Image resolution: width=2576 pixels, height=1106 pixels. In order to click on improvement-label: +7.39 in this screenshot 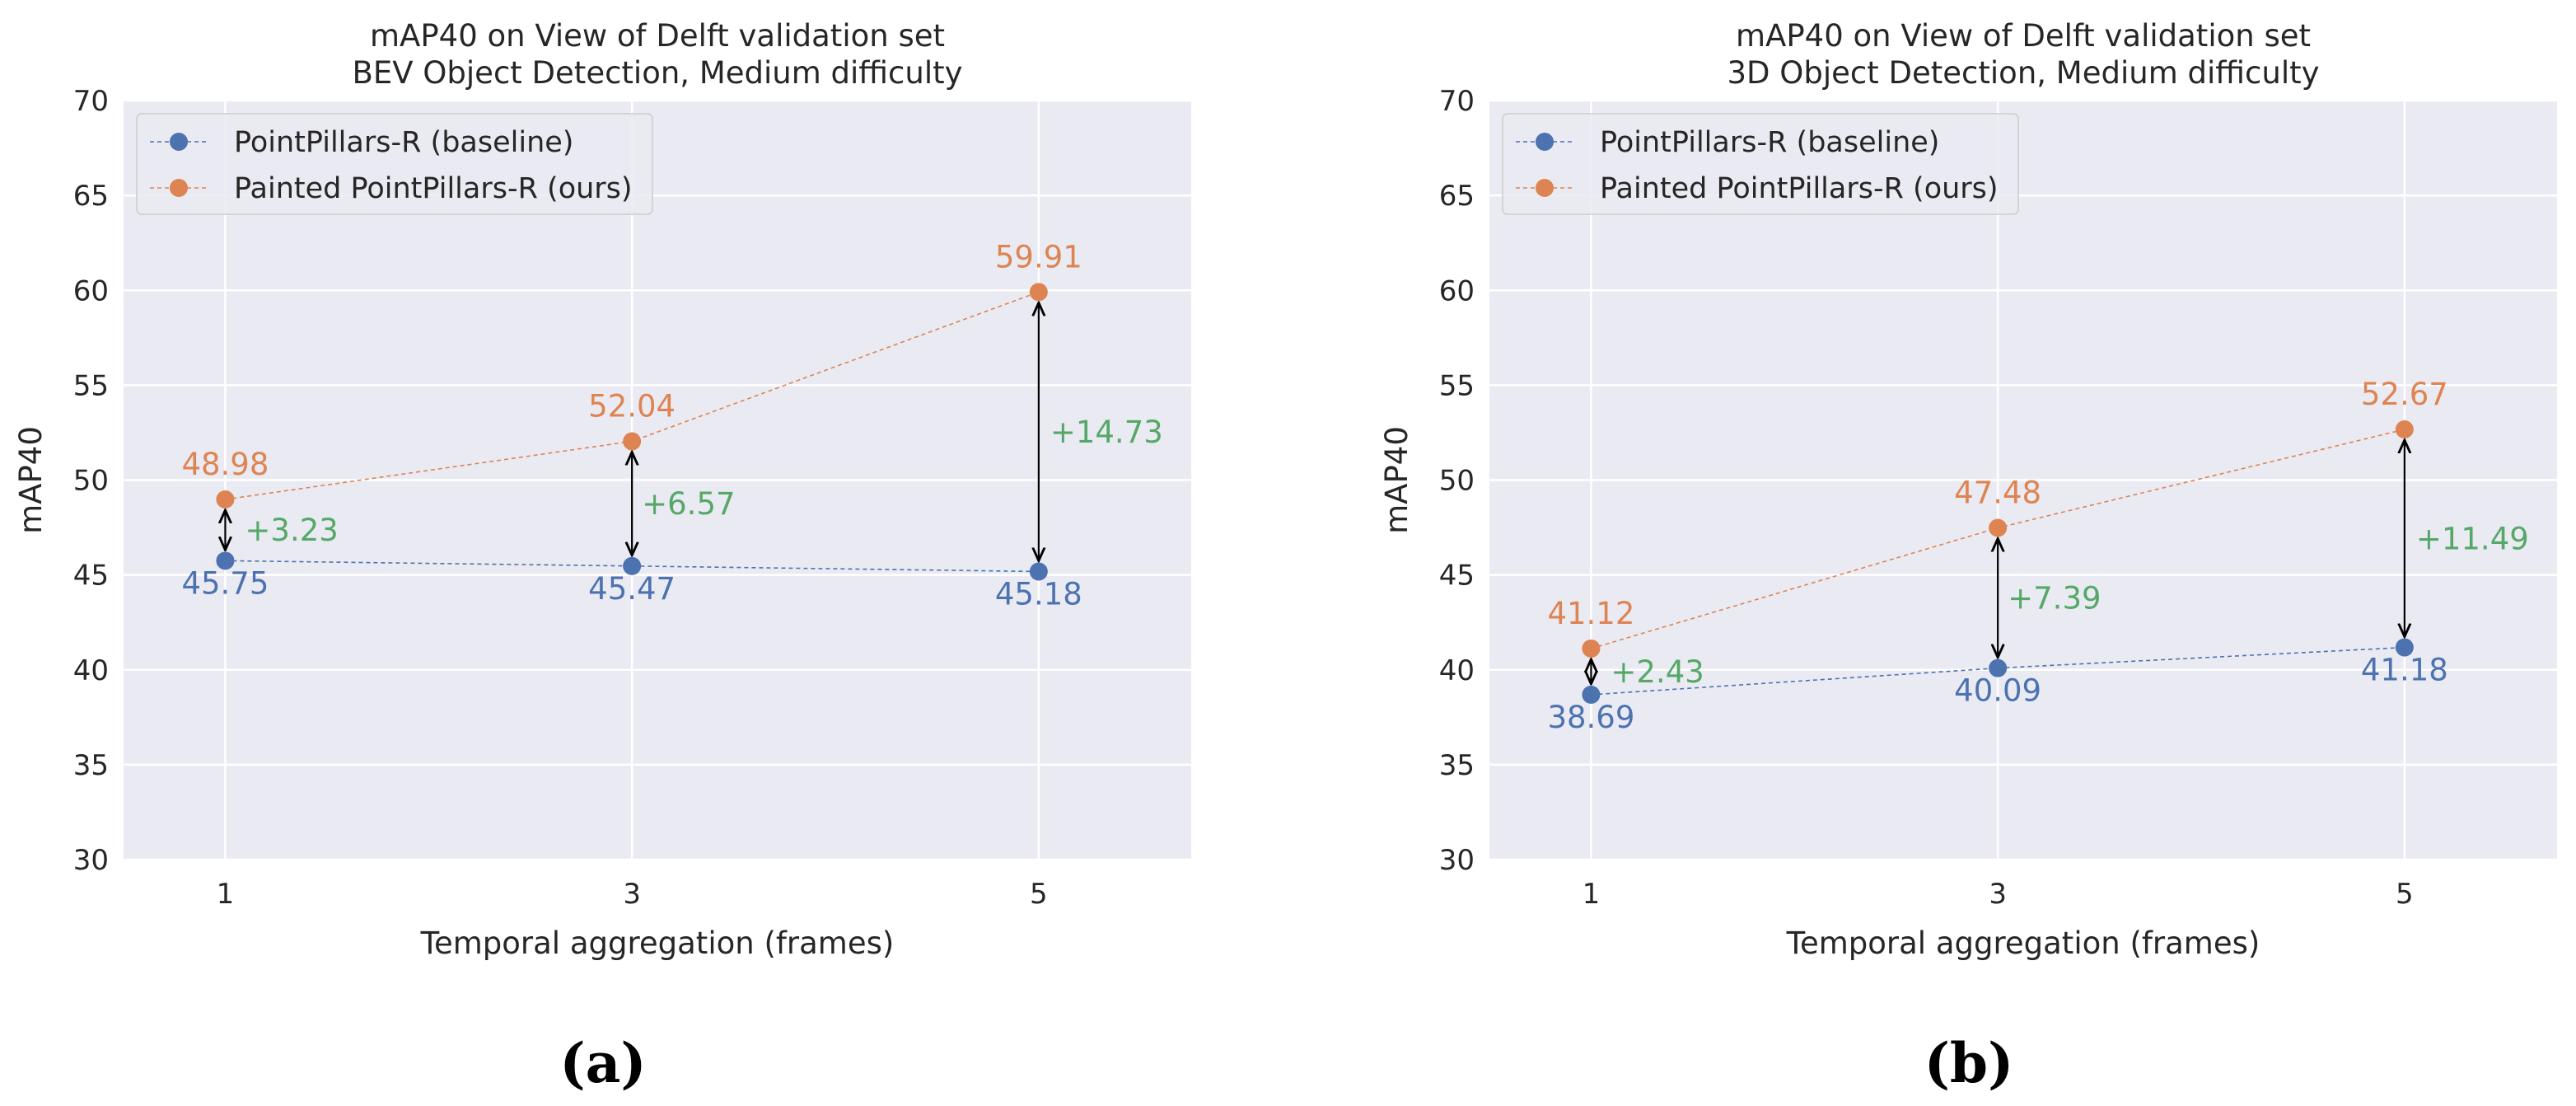, I will do `click(2054, 598)`.